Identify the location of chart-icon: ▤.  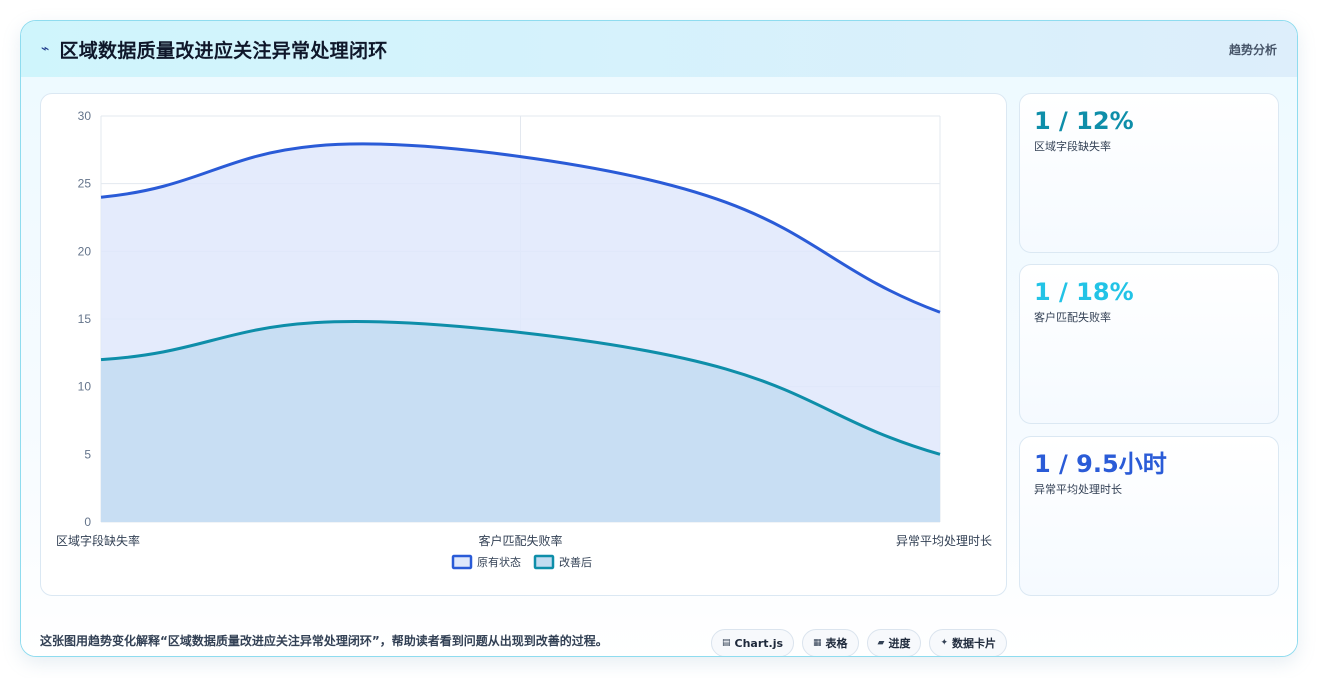
(726, 643).